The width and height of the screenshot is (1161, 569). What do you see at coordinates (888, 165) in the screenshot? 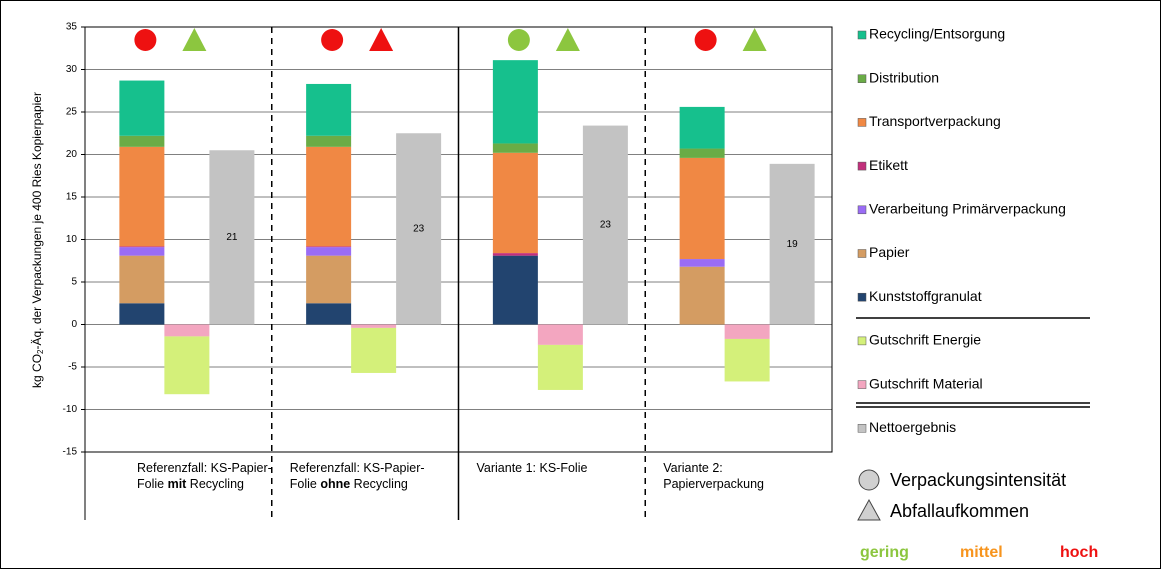
I see `legend-label: Etikett` at bounding box center [888, 165].